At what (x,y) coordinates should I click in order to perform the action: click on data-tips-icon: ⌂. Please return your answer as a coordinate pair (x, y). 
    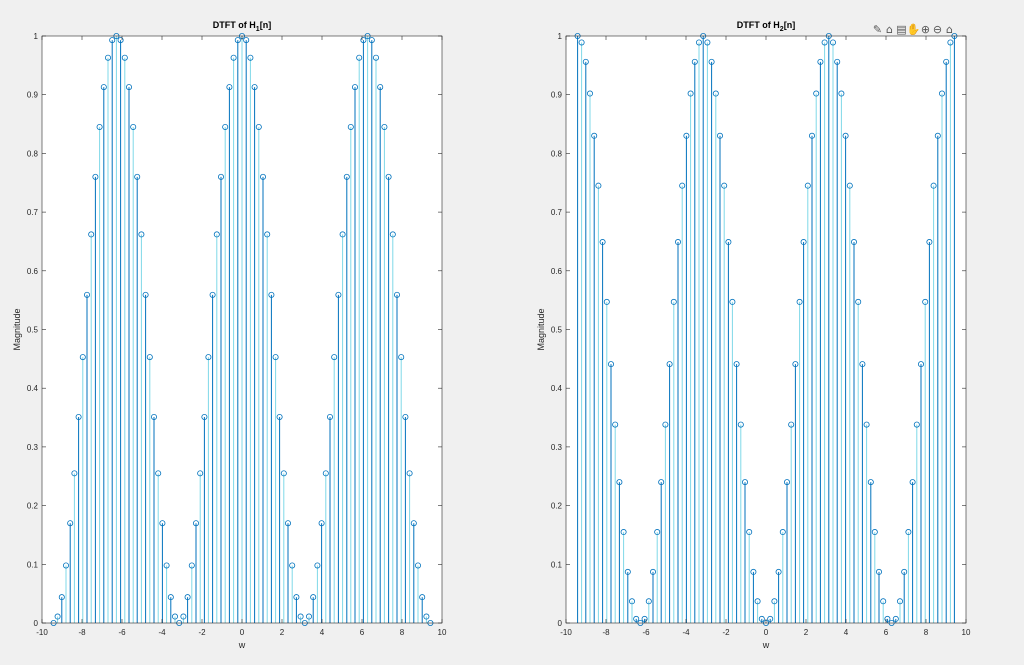
    Looking at the image, I should click on (889, 29).